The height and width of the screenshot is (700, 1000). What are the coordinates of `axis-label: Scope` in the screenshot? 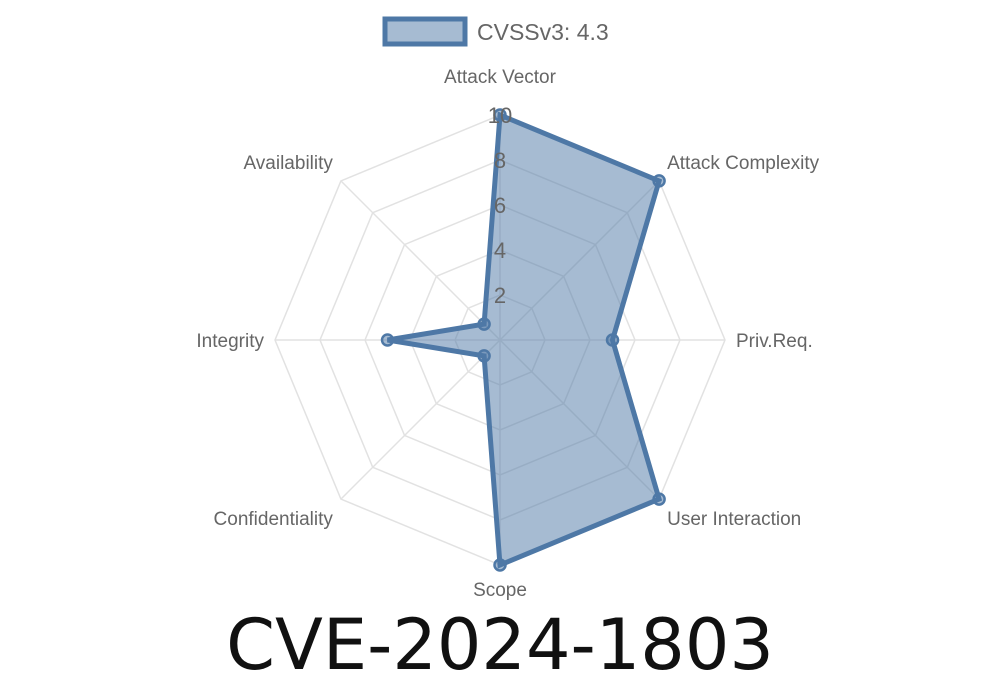 It's located at (500, 590).